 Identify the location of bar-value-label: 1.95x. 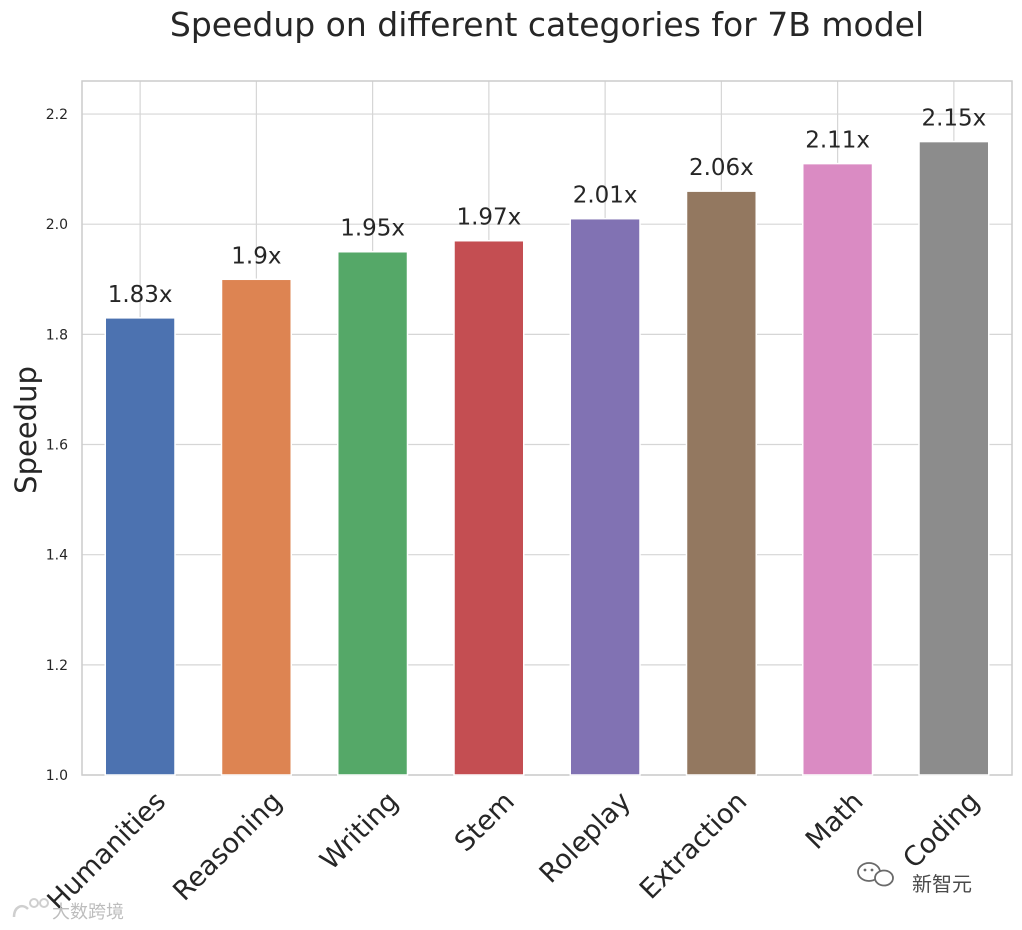
(372, 229).